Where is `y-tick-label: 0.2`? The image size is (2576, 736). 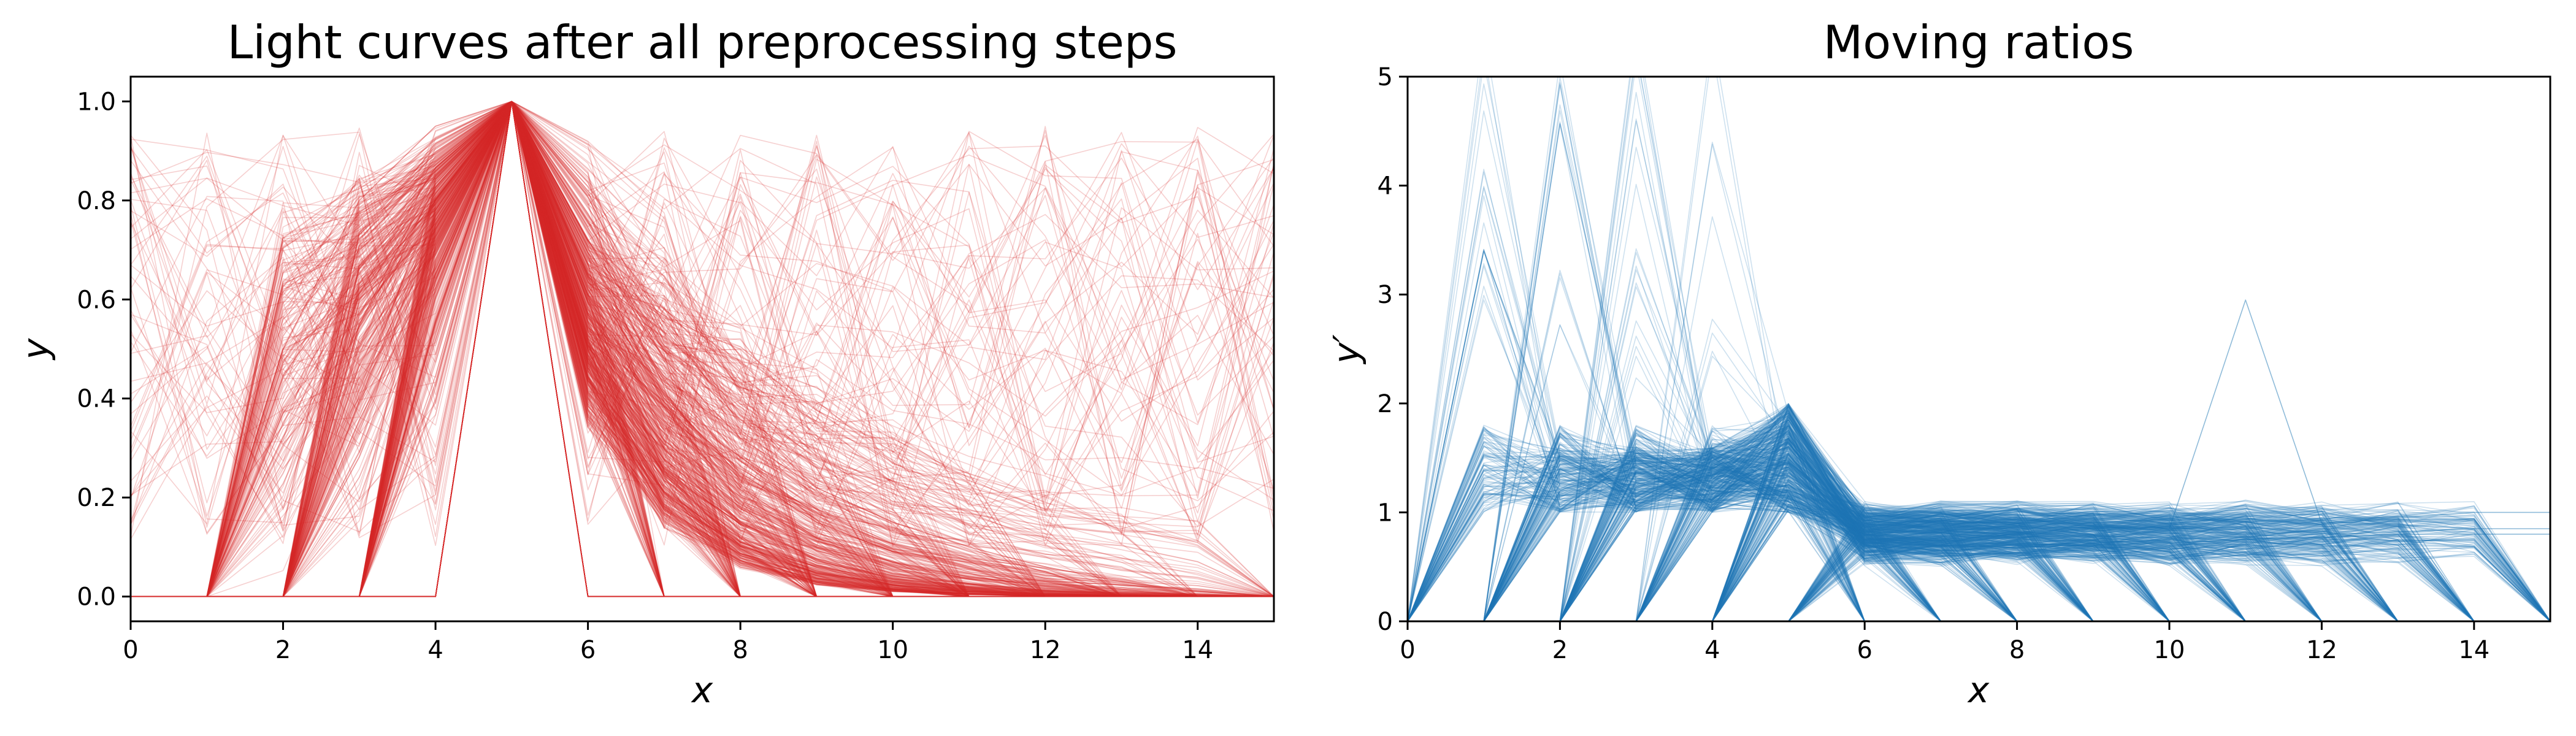
y-tick-label: 0.2 is located at coordinates (96, 498).